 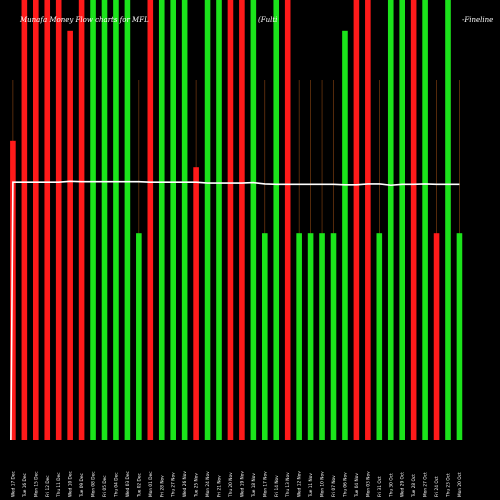 I want to click on x-tick-label: Wed 12 Nov, so click(x=300, y=484).